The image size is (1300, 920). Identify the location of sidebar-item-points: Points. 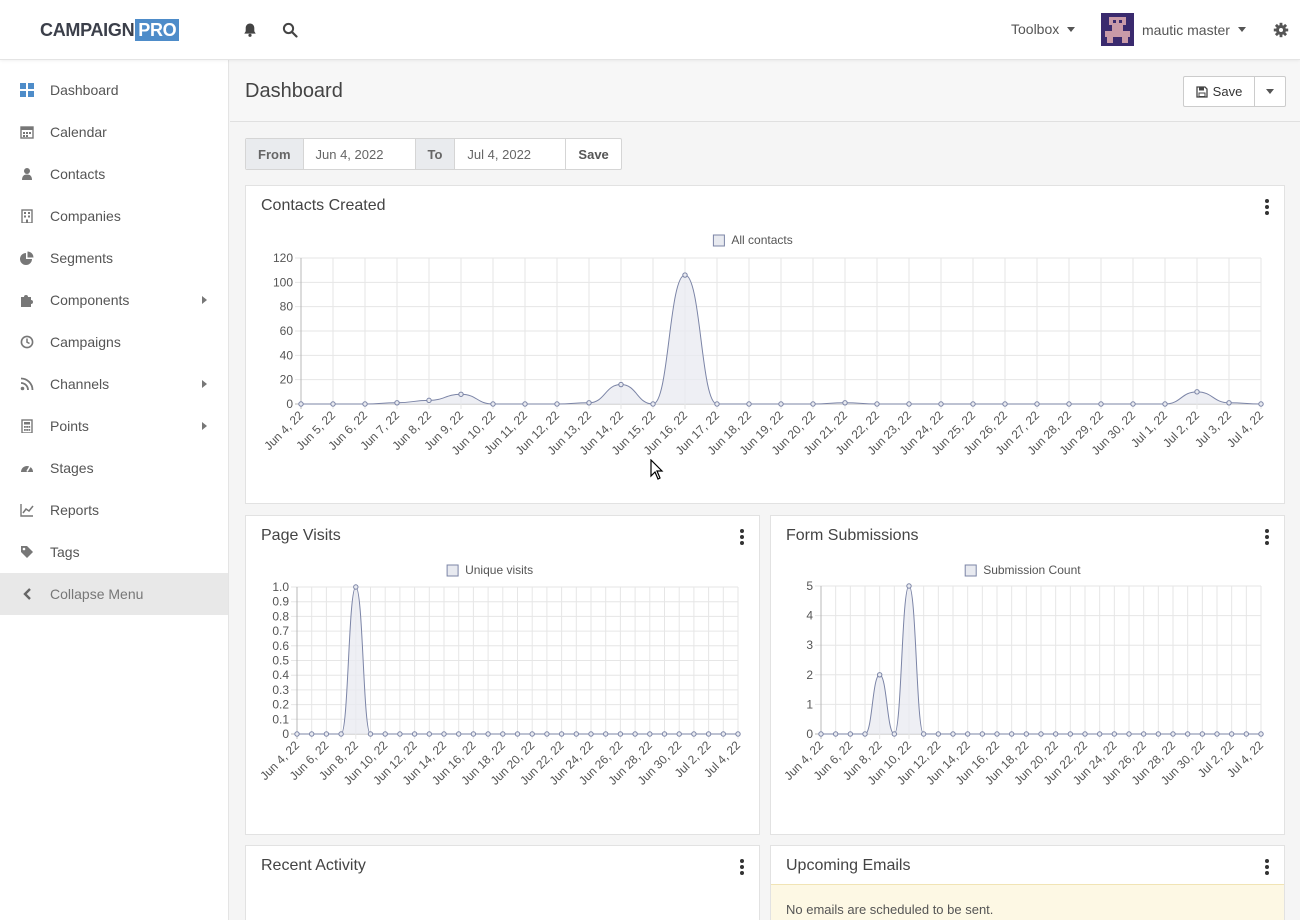
(114, 426).